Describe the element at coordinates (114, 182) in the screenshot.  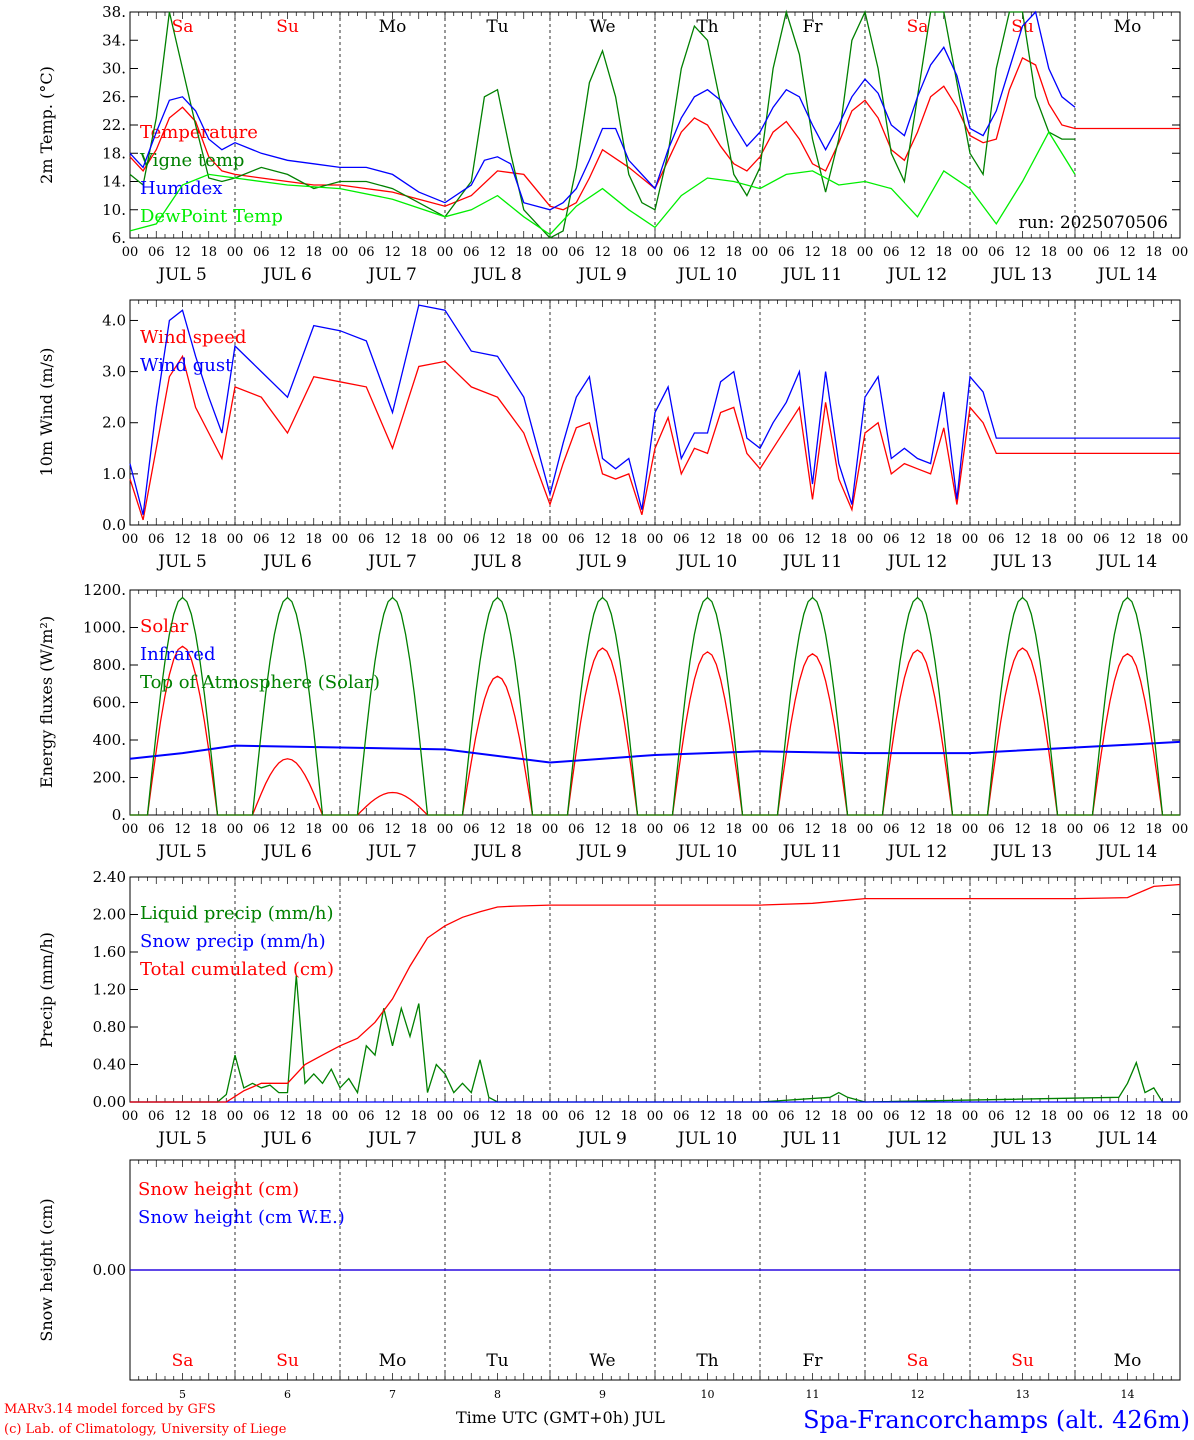
I see `y-tick-label: 14.` at that location.